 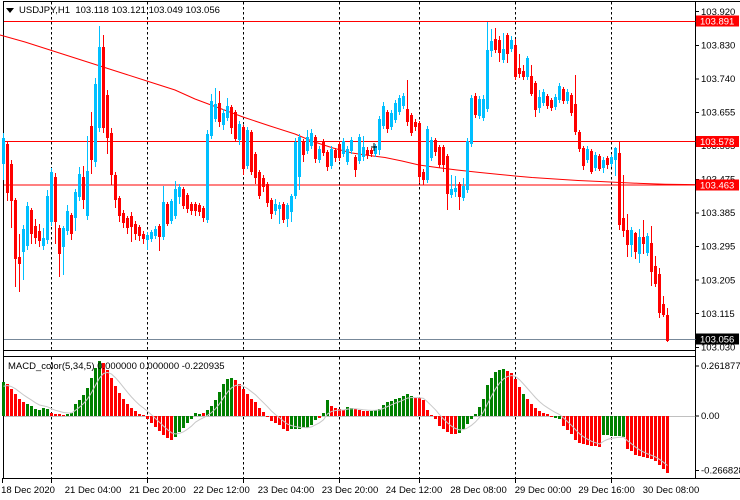 I want to click on svg-text: 103.578, so click(x=717, y=142).